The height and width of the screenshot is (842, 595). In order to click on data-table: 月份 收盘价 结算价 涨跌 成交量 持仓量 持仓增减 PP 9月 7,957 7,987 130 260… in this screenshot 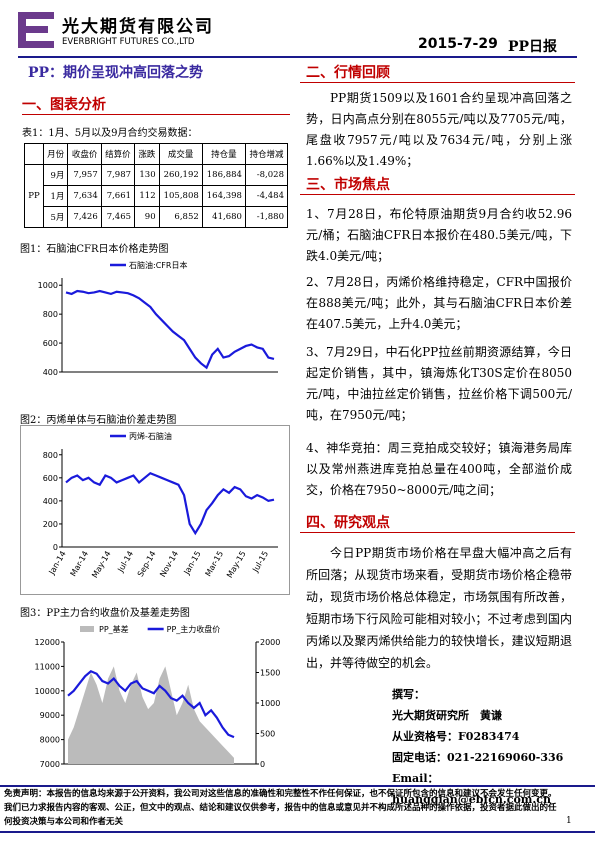, I will do `click(156, 185)`.